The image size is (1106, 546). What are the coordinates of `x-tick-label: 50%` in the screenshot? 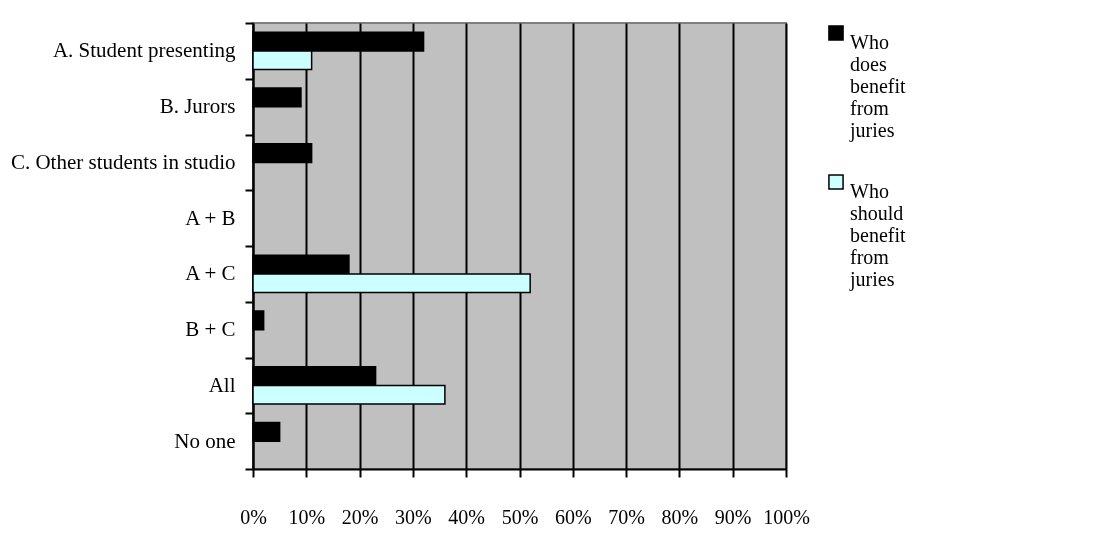 It's located at (520, 516).